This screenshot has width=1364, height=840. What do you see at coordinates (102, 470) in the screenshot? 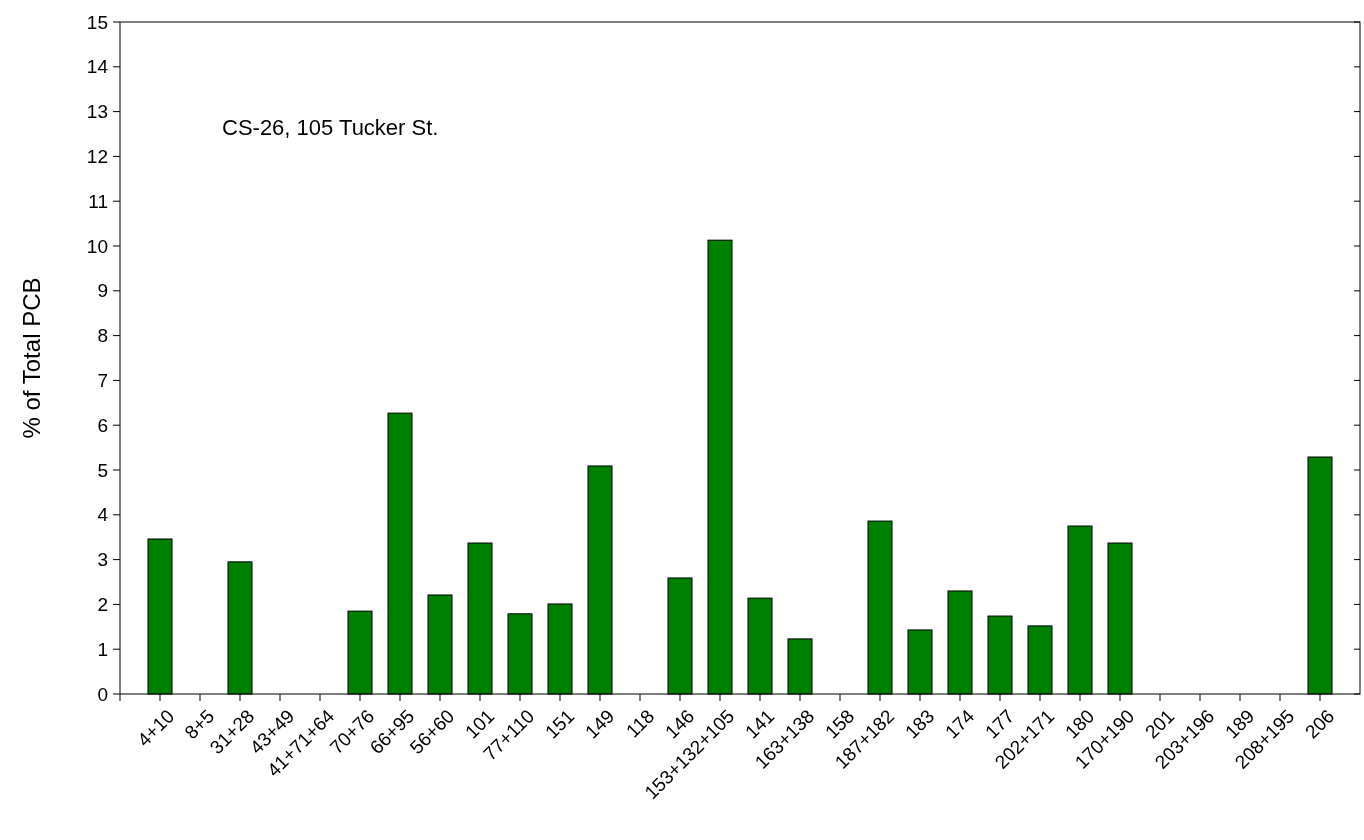
I see `y-tick-label: 5` at bounding box center [102, 470].